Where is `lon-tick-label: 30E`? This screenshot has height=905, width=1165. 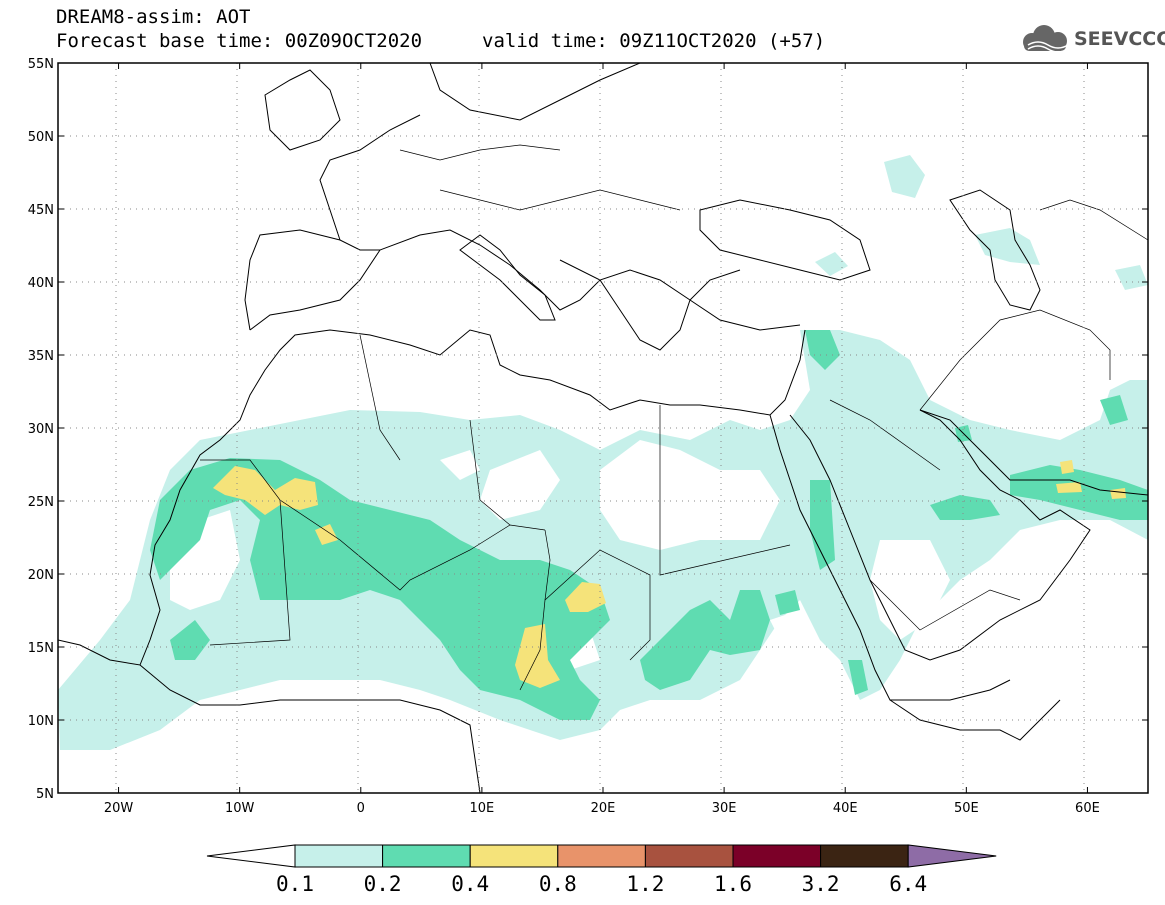 lon-tick-label: 30E is located at coordinates (724, 808).